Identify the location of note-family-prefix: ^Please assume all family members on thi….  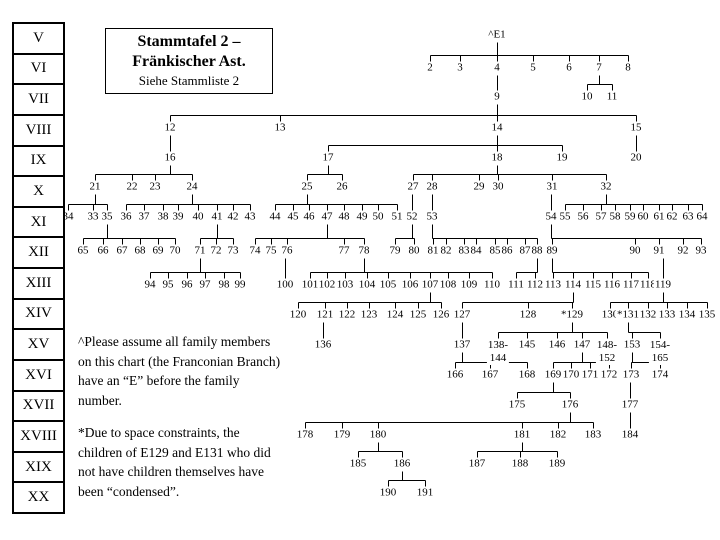
(179, 371).